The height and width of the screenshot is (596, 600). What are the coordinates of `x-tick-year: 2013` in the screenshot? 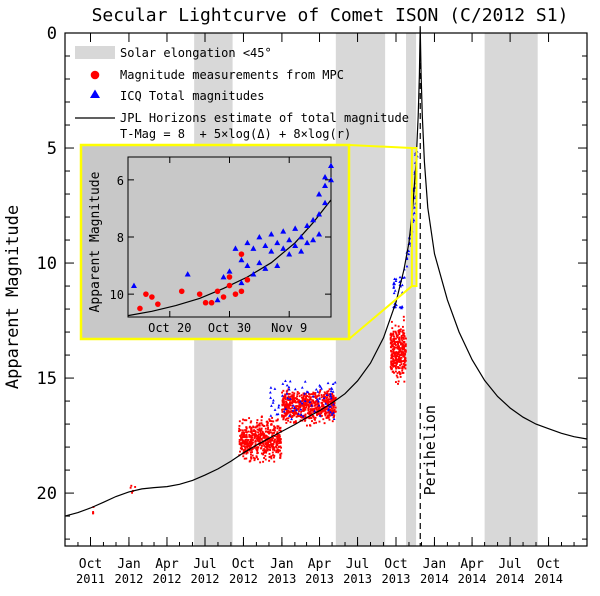 It's located at (281, 579).